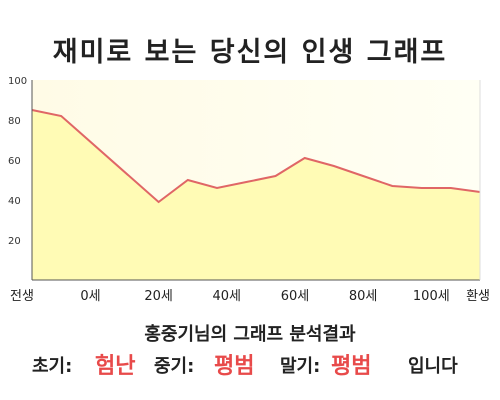  Describe the element at coordinates (17, 81) in the screenshot. I see `y-tick-label: 100` at that location.